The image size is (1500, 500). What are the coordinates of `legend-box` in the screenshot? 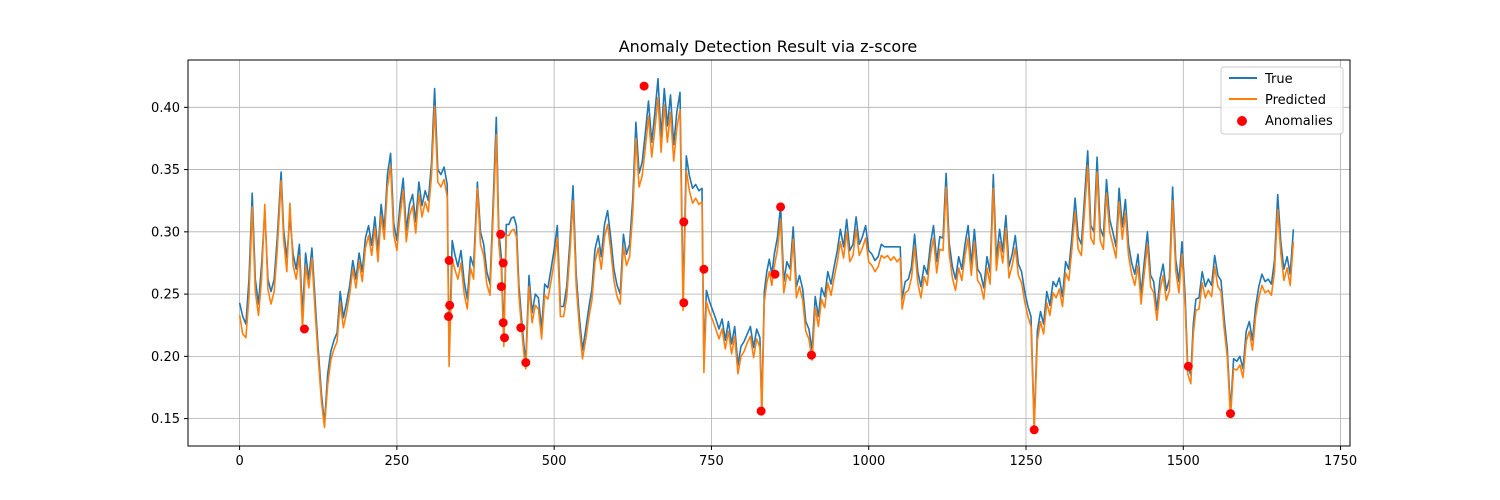 It's located at (1282, 100).